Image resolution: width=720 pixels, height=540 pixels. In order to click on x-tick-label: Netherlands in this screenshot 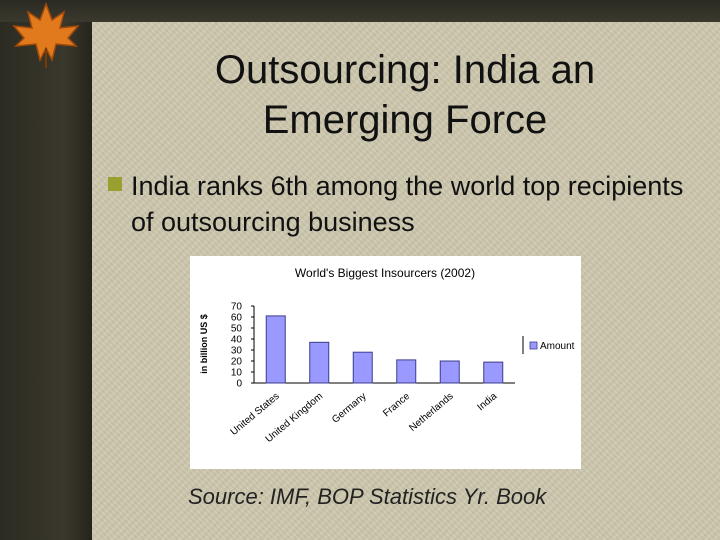, I will do `click(431, 412)`.